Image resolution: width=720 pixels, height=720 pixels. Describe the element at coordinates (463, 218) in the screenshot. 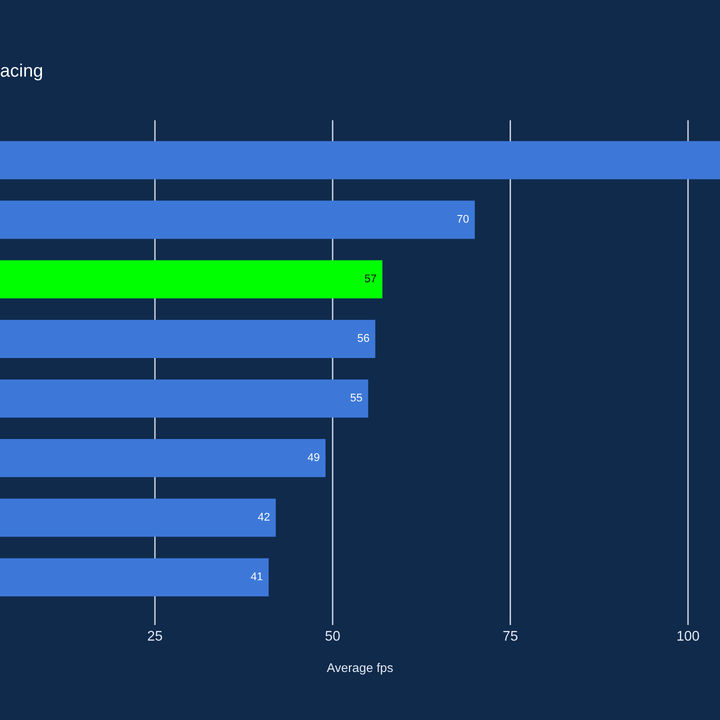

I see `data-label: 70` at that location.